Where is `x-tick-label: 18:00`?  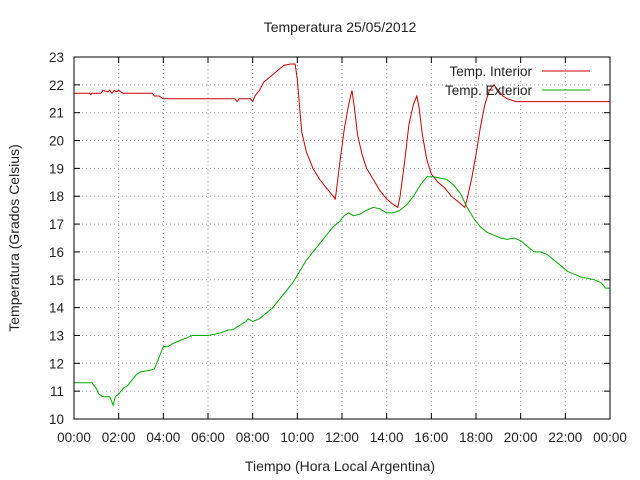
x-tick-label: 18:00 is located at coordinates (476, 437).